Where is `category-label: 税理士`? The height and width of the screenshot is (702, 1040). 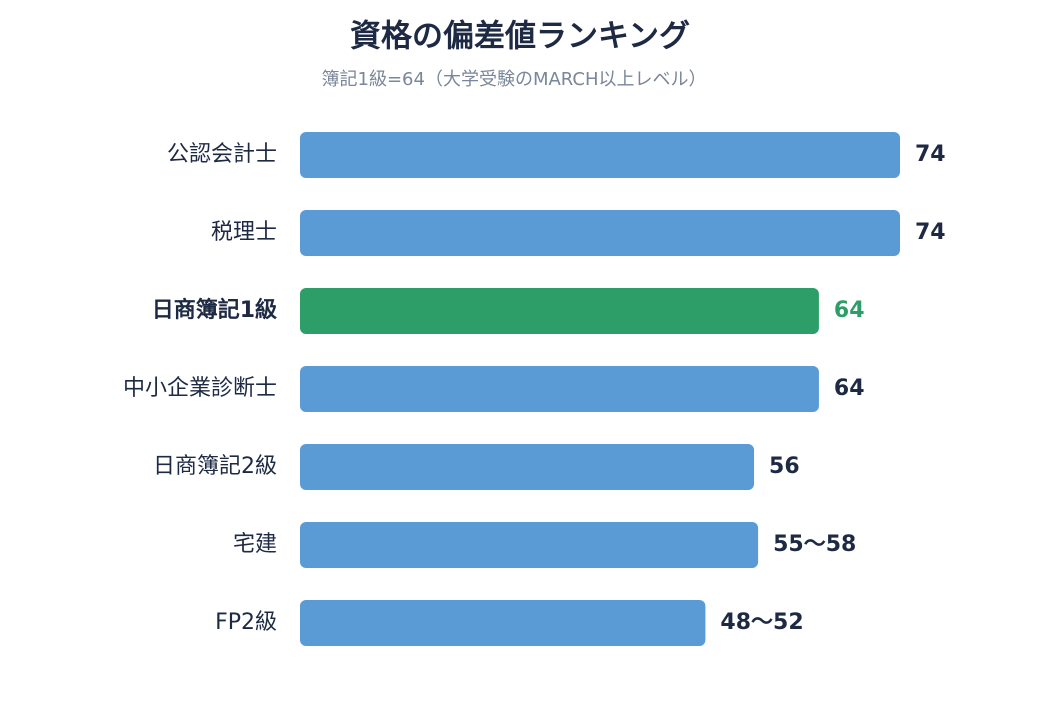 category-label: 税理士 is located at coordinates (244, 232).